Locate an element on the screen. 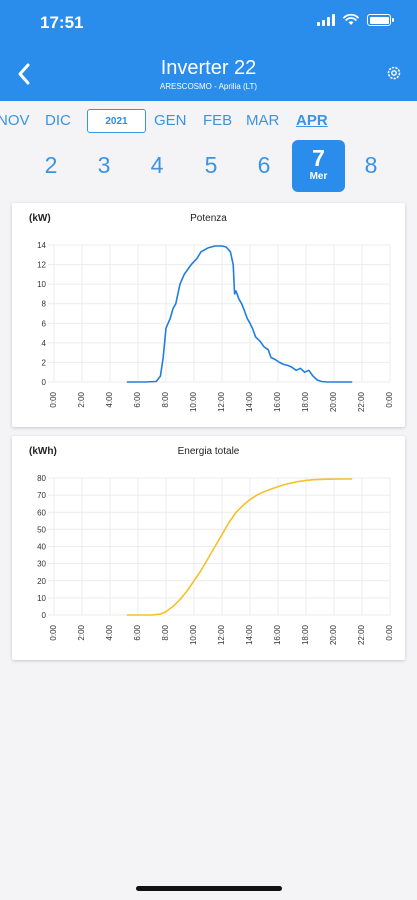 This screenshot has height=900, width=417. back-button is located at coordinates (24, 74).